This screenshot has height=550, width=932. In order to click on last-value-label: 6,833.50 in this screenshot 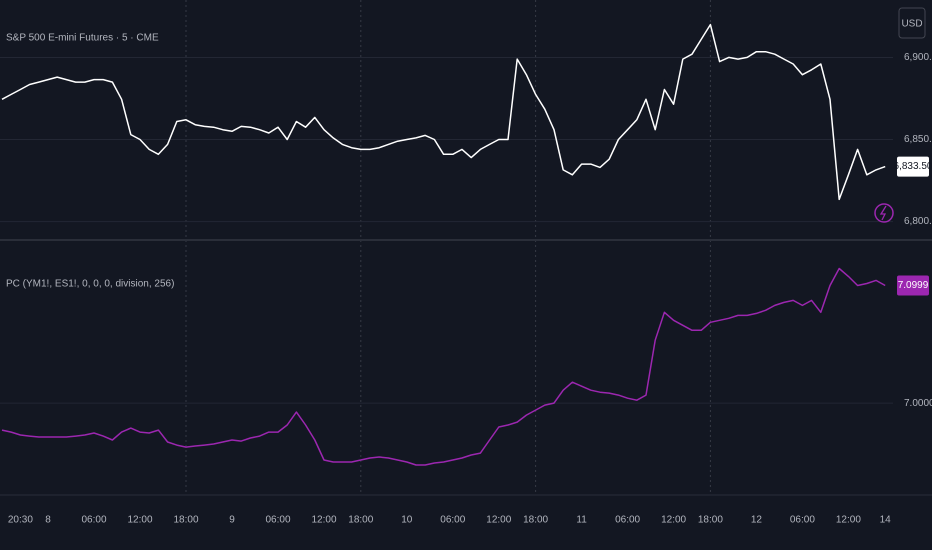, I will do `click(913, 166)`.